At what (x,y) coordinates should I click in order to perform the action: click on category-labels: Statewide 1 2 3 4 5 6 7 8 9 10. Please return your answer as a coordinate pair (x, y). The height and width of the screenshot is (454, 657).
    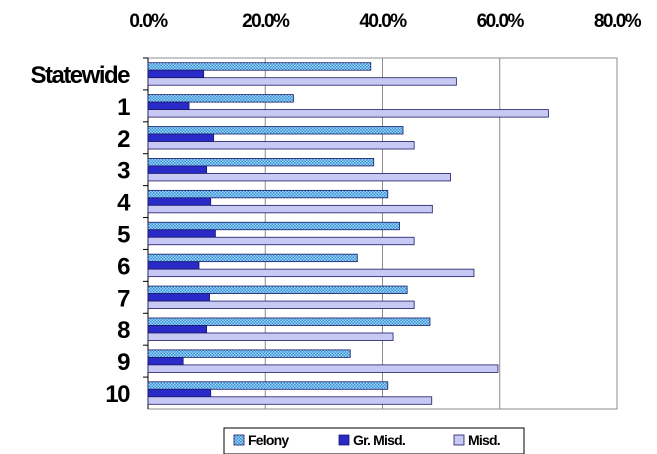
    Looking at the image, I should click on (81, 235).